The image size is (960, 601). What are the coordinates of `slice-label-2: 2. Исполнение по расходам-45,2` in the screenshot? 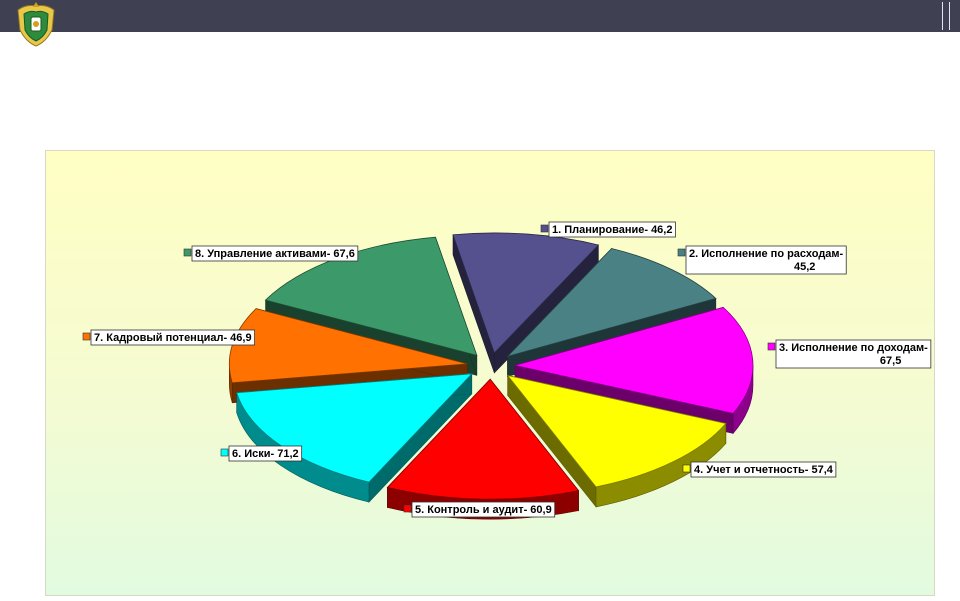 It's located at (762, 260).